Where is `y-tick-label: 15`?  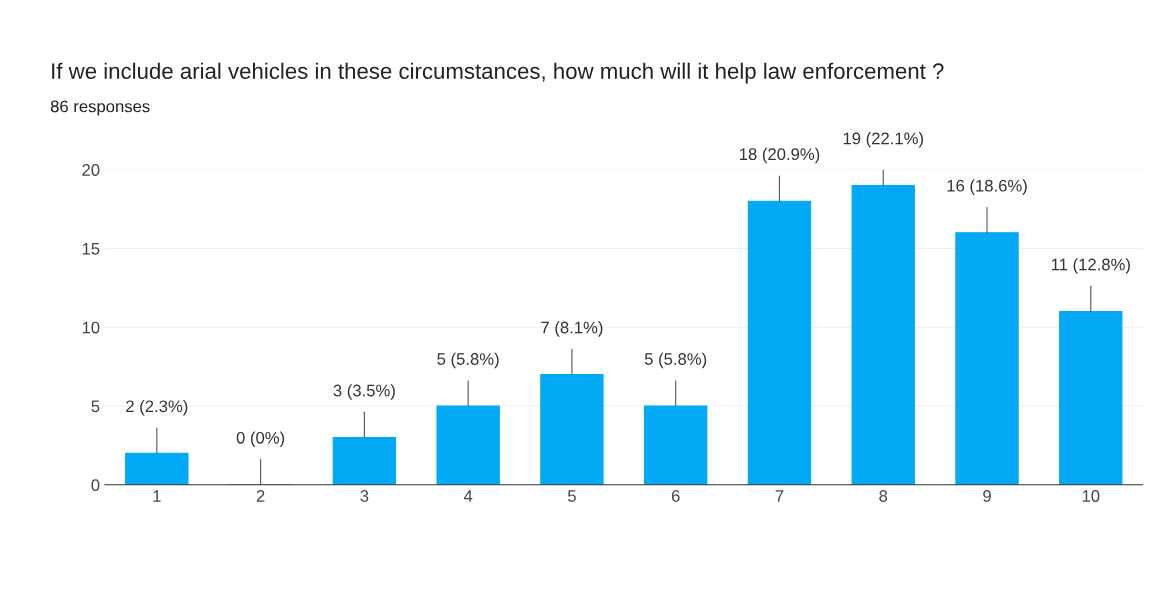
y-tick-label: 15 is located at coordinates (91, 249).